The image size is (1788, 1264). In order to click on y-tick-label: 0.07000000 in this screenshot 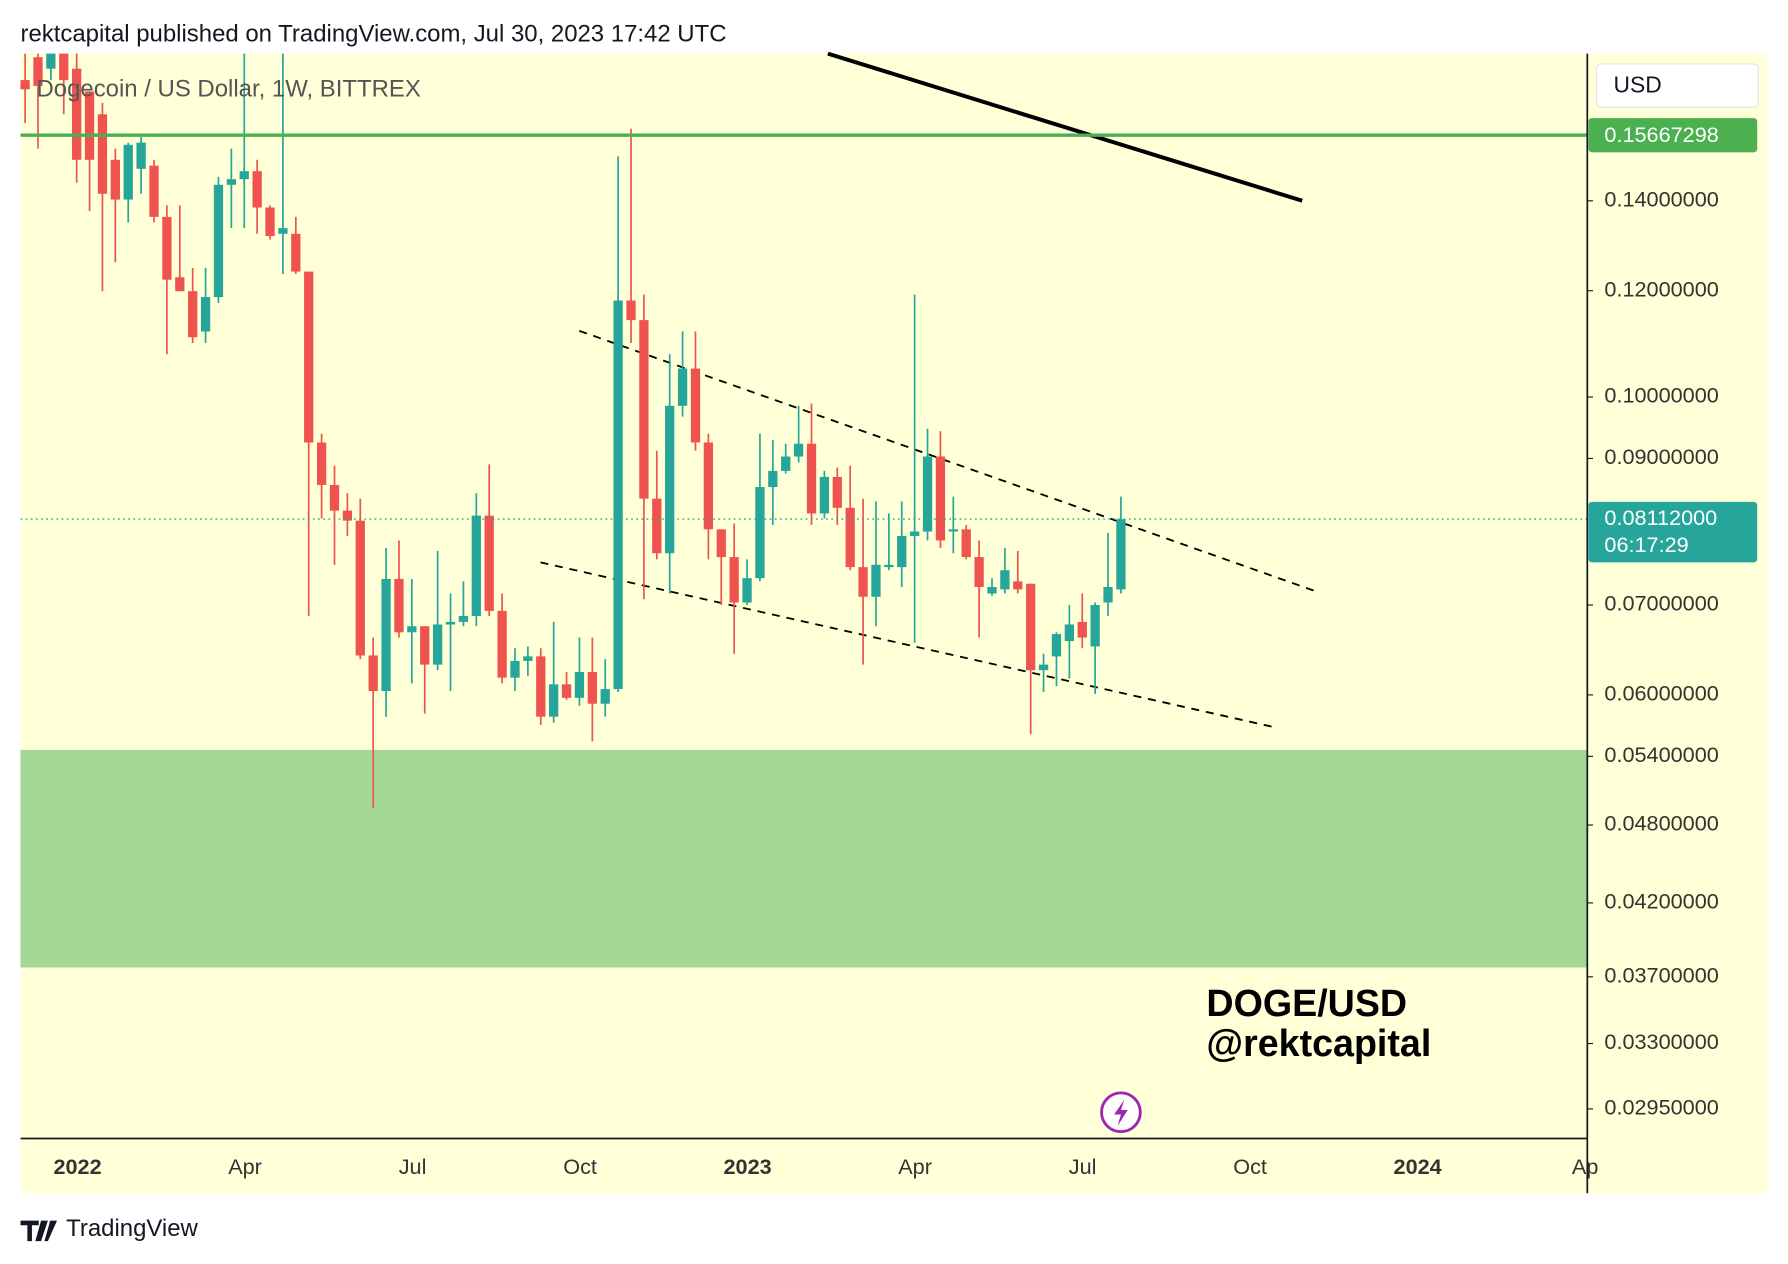, I will do `click(1661, 603)`.